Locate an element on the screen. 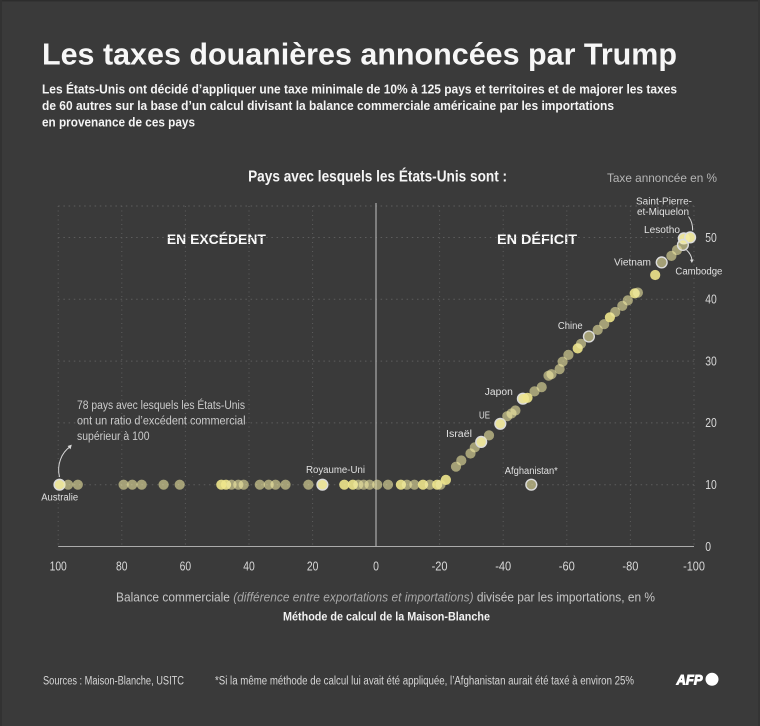 This screenshot has height=726, width=760. svg-text: EN DÉFICIT is located at coordinates (537, 239).